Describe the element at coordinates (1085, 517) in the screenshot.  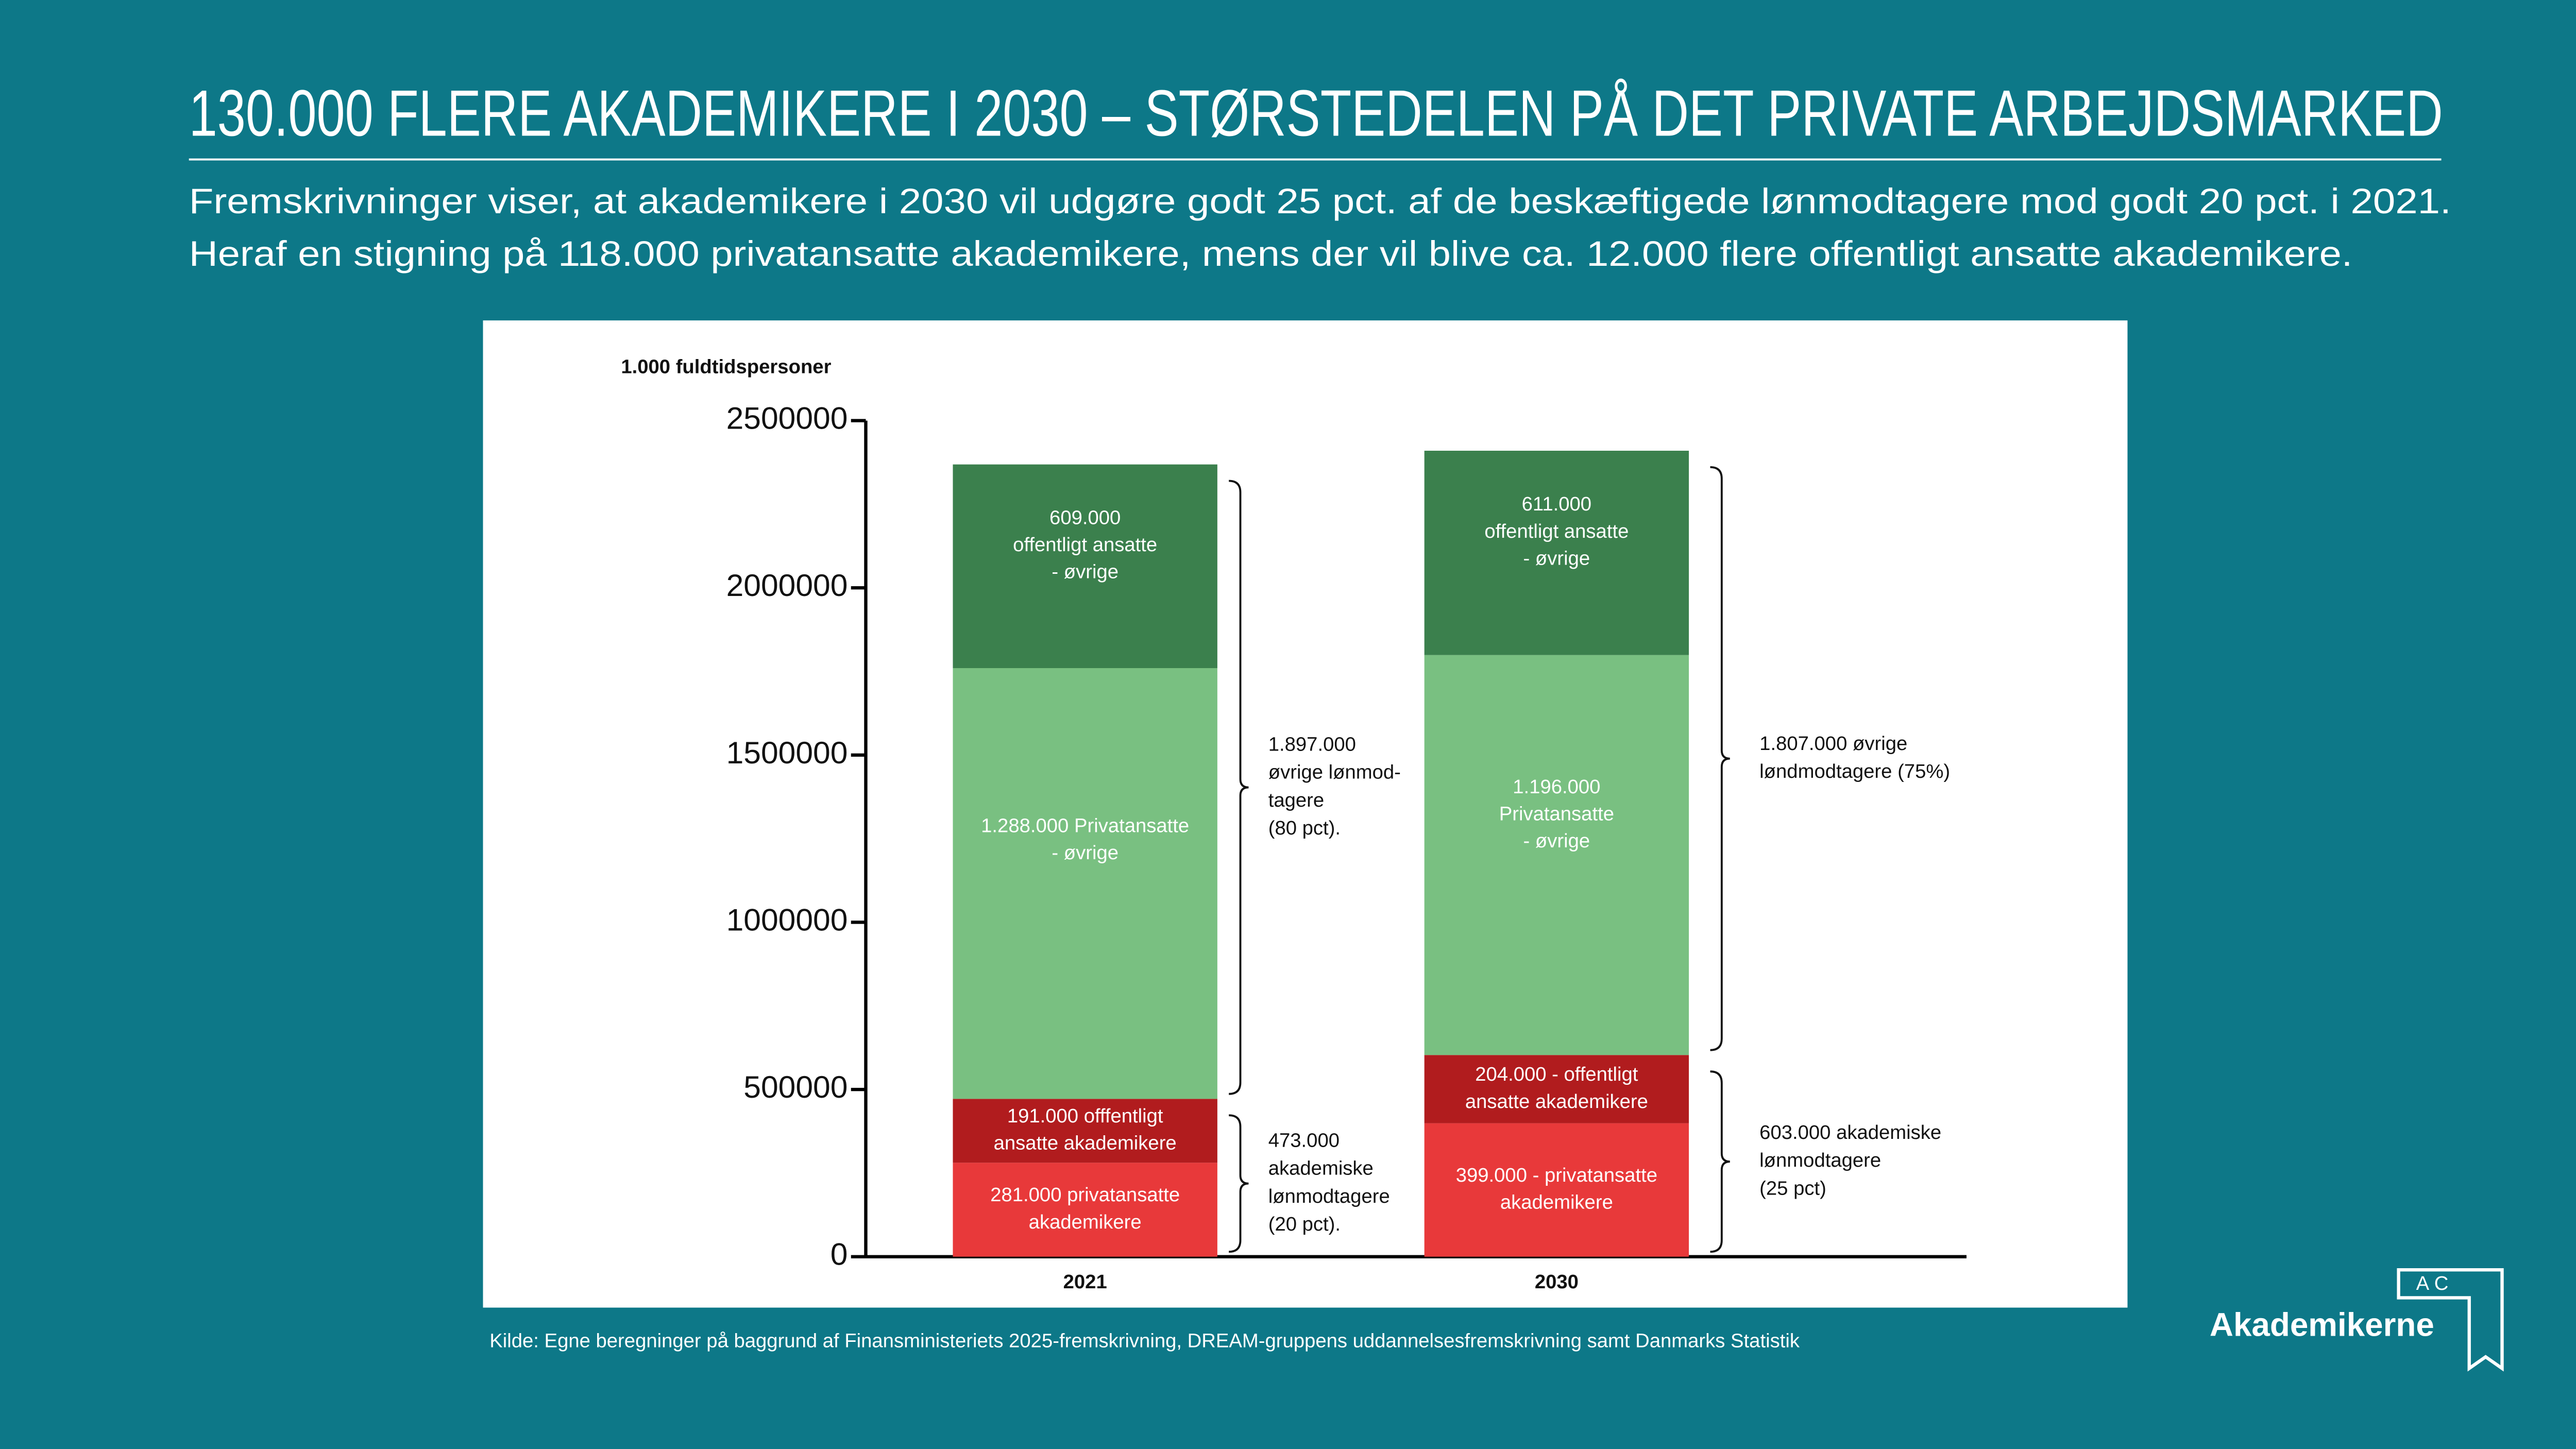
I see `value-label: 609.000` at that location.